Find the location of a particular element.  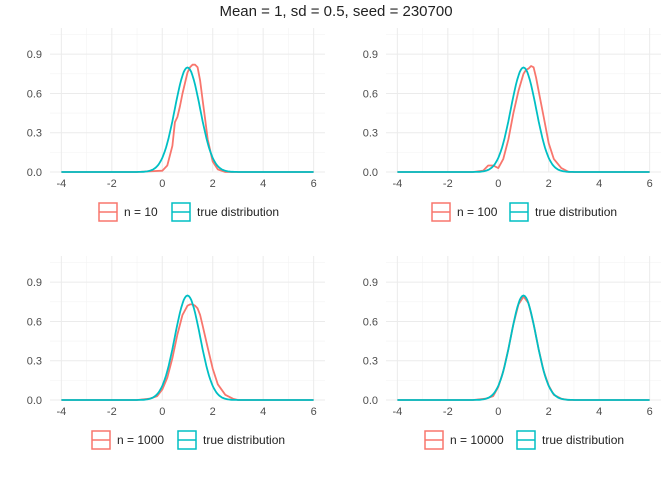

legend-label: n = 1000 is located at coordinates (140, 440).